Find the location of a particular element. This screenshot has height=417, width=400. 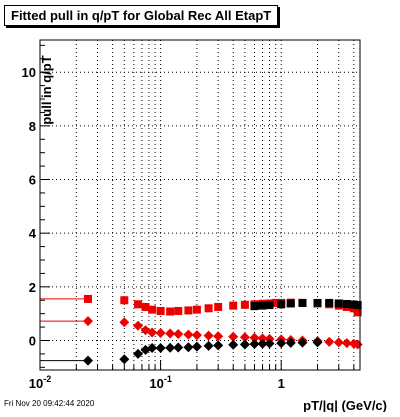

data-layer is located at coordinates (201, 330).